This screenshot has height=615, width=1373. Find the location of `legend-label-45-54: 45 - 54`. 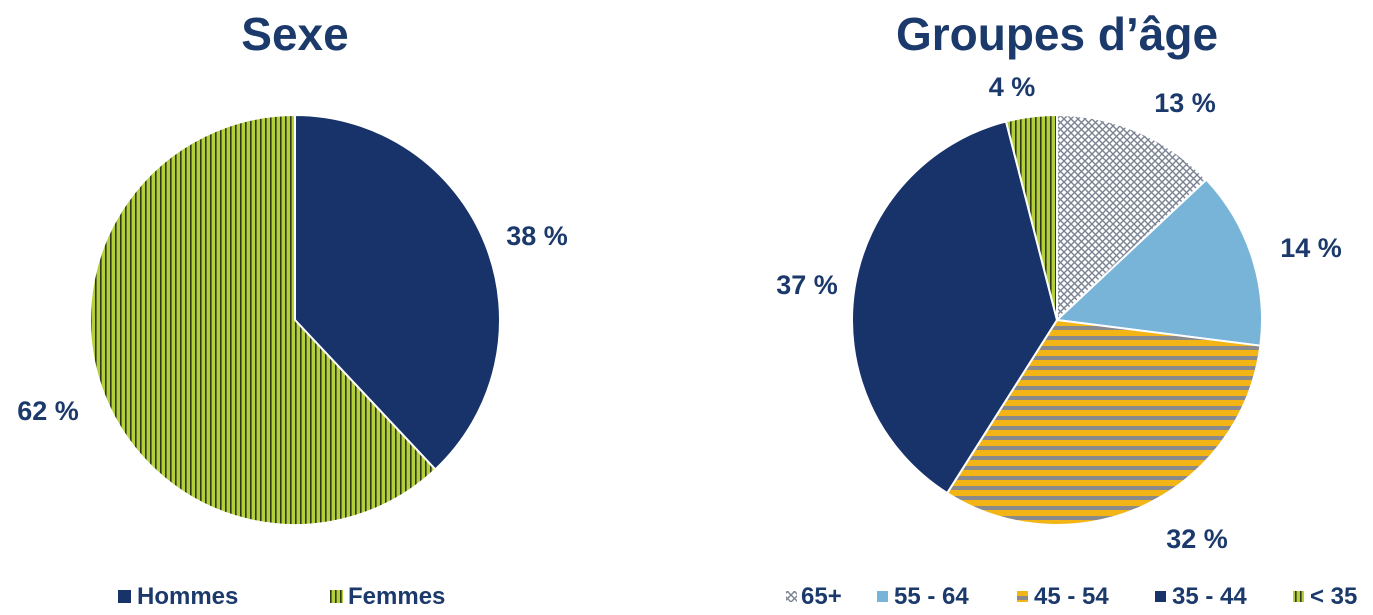

legend-label-45-54: 45 - 54 is located at coordinates (1071, 596).